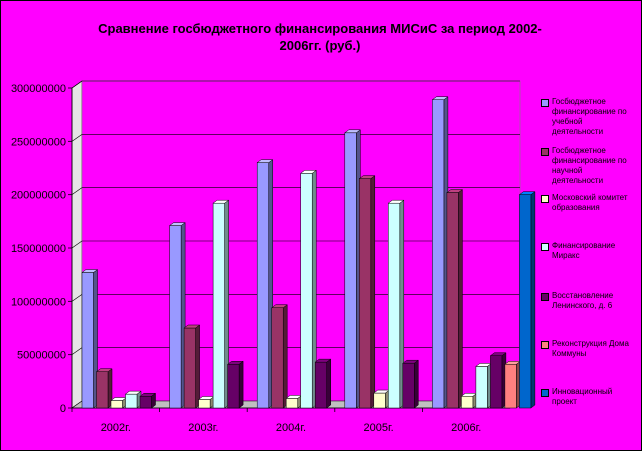 The width and height of the screenshot is (642, 451). I want to click on legend-item: Финансирование Миракс, so click(587, 251).